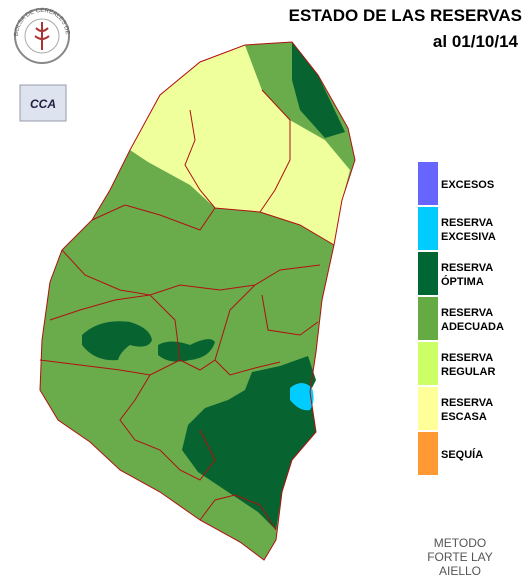 Image resolution: width=530 pixels, height=576 pixels. Describe the element at coordinates (462, 454) in the screenshot. I see `legend-label: SEQUÍA` at that location.